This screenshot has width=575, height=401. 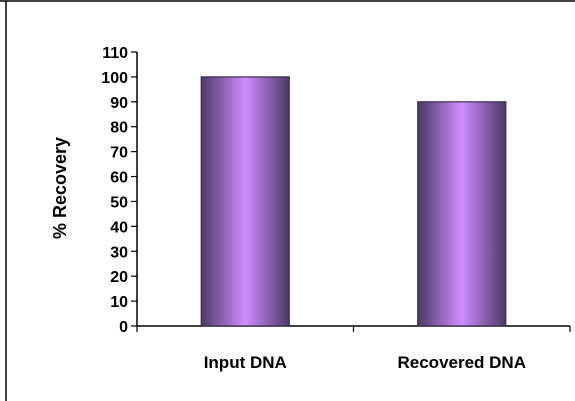 What do you see at coordinates (114, 78) in the screenshot?
I see `y-tick-label: 100` at bounding box center [114, 78].